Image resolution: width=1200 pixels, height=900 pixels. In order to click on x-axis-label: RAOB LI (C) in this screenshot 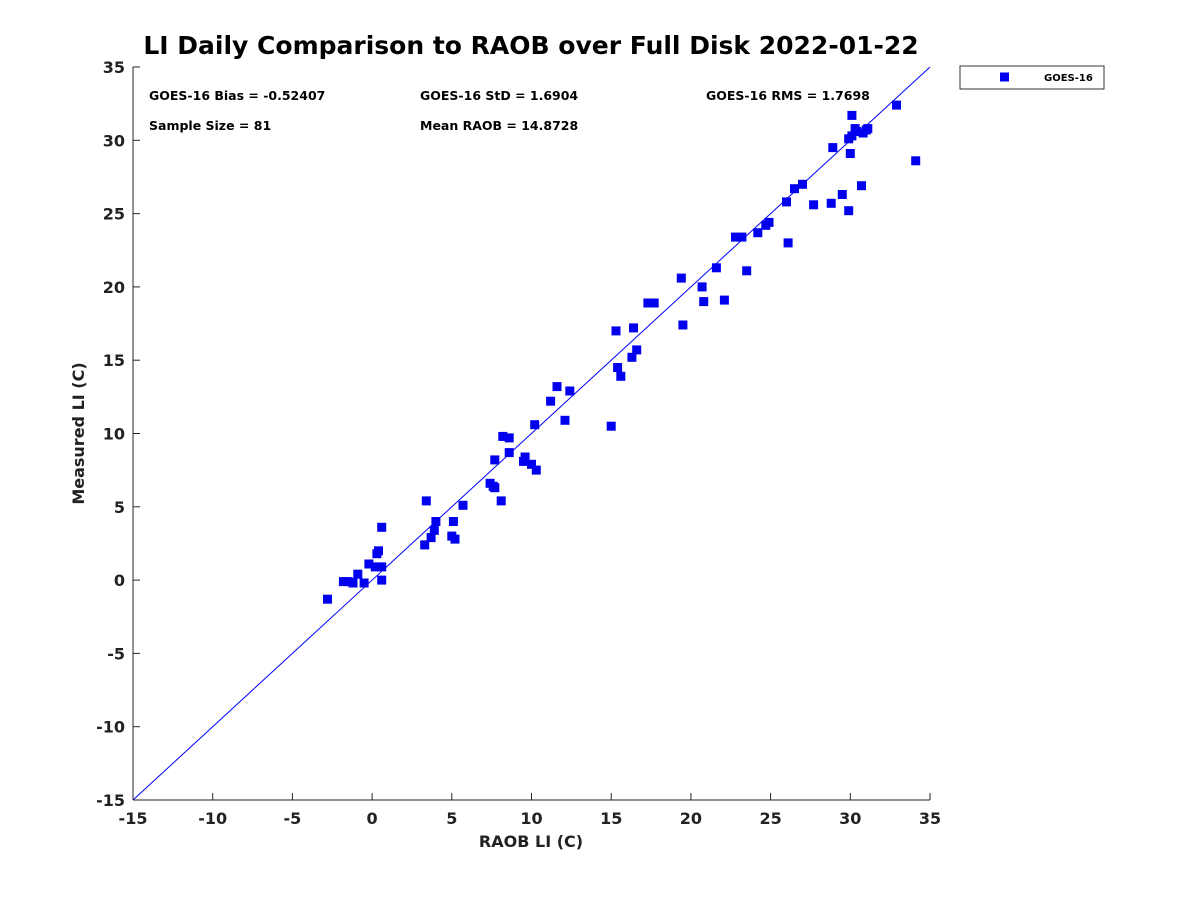, I will do `click(531, 841)`.